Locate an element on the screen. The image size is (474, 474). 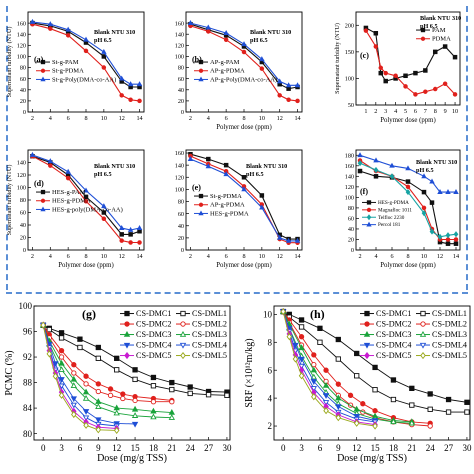
x-tick-label: 0 is located at coordinates (43, 448).